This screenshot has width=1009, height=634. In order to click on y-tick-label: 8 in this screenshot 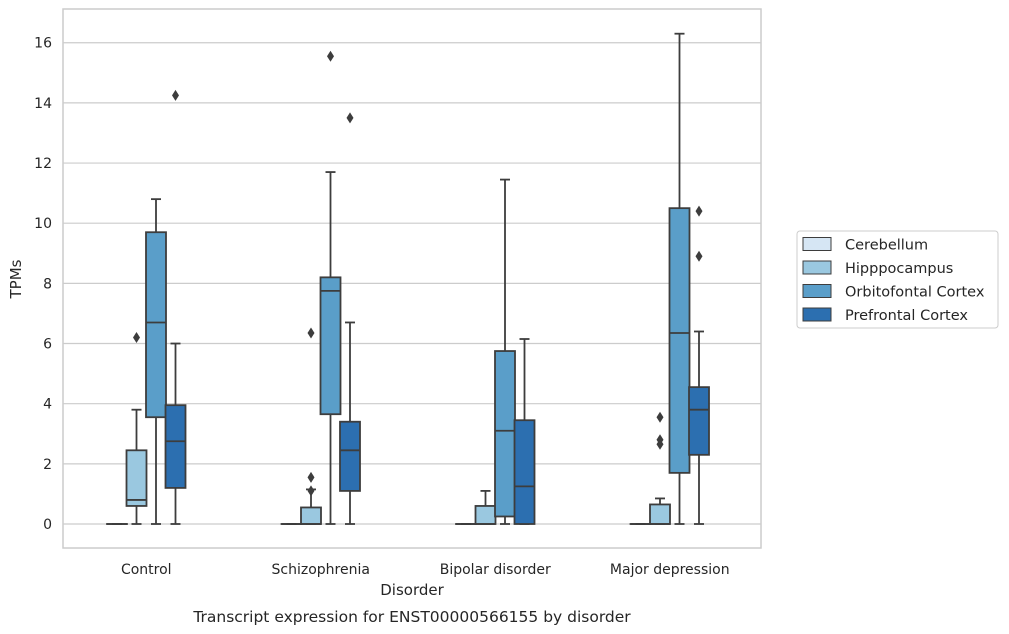, I will do `click(47, 284)`.